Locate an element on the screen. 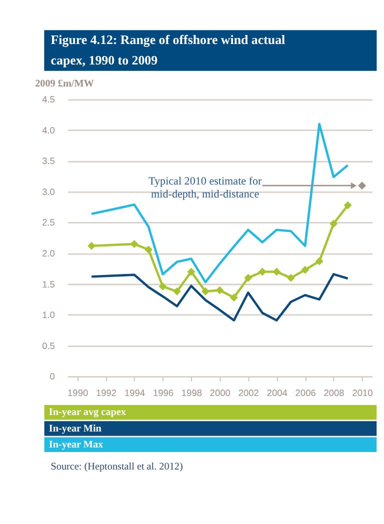  y-tick-label: 4.5 is located at coordinates (48, 99).